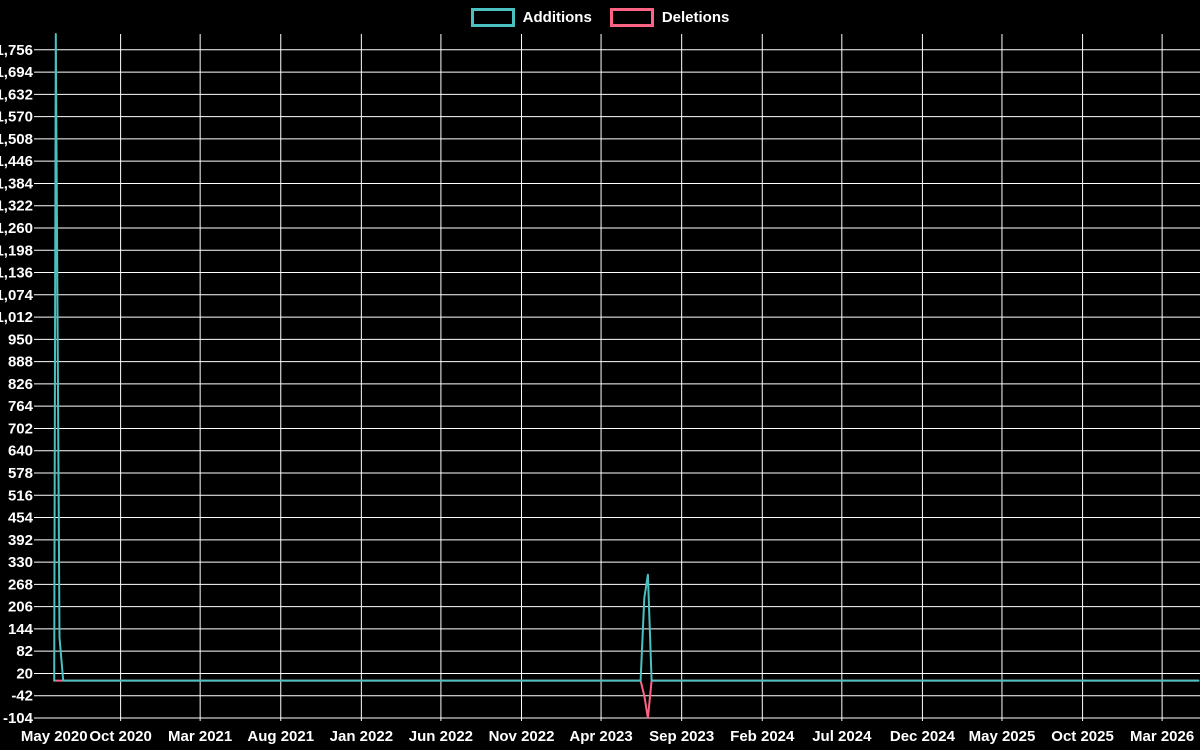  What do you see at coordinates (600, 736) in the screenshot?
I see `svg-text: Apr 2023` at bounding box center [600, 736].